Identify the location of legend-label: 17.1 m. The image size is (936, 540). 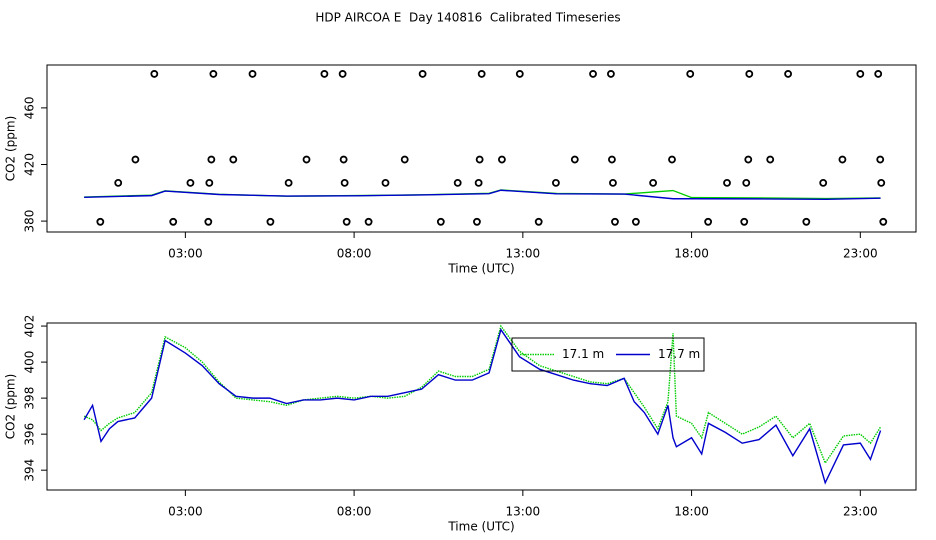
(583, 354).